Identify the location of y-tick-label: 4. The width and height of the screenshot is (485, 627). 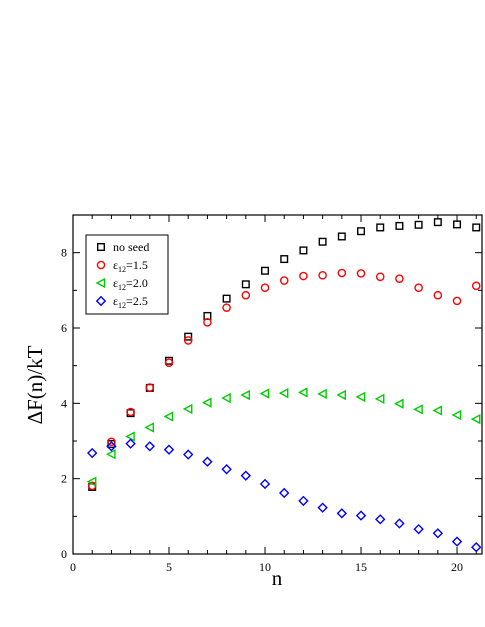
(64, 403).